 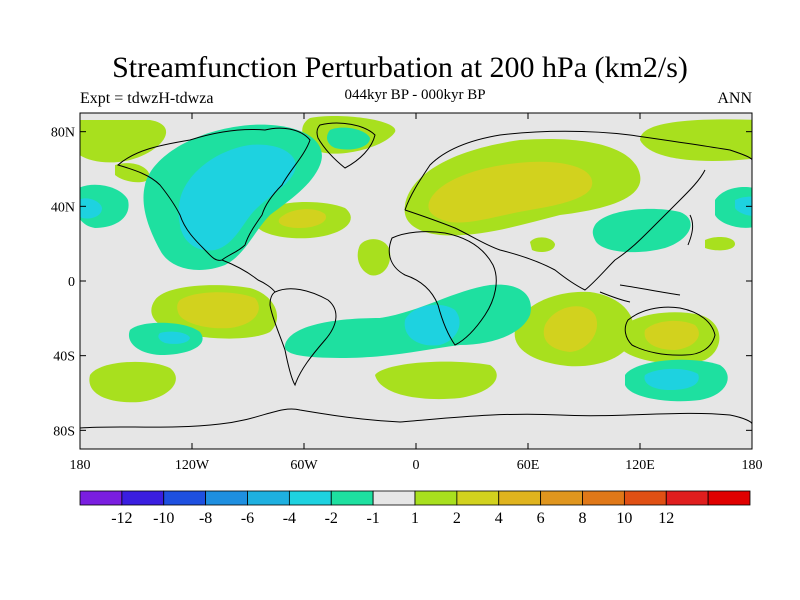 I want to click on lat-label: 0, so click(x=71, y=282).